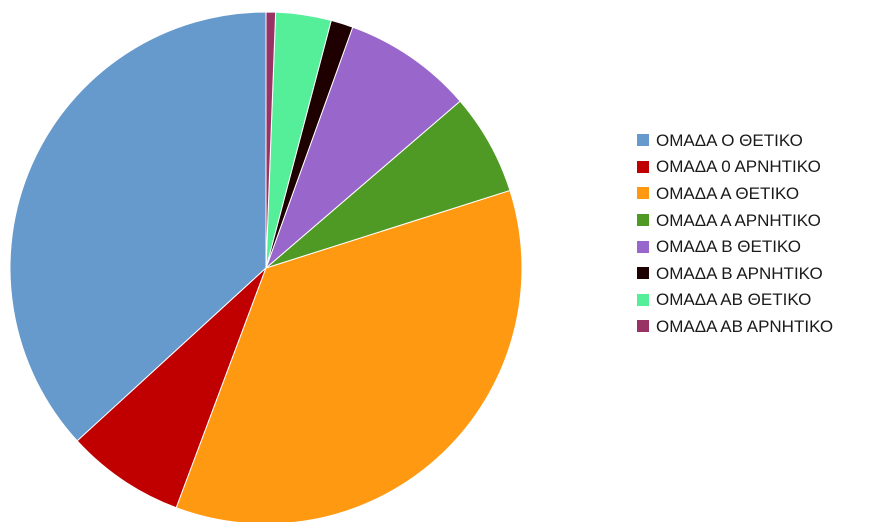 The height and width of the screenshot is (522, 891). I want to click on legend-label: ΟΜΑΔΑ Β ΑΡΝΗΤΙΚΟ, so click(739, 273).